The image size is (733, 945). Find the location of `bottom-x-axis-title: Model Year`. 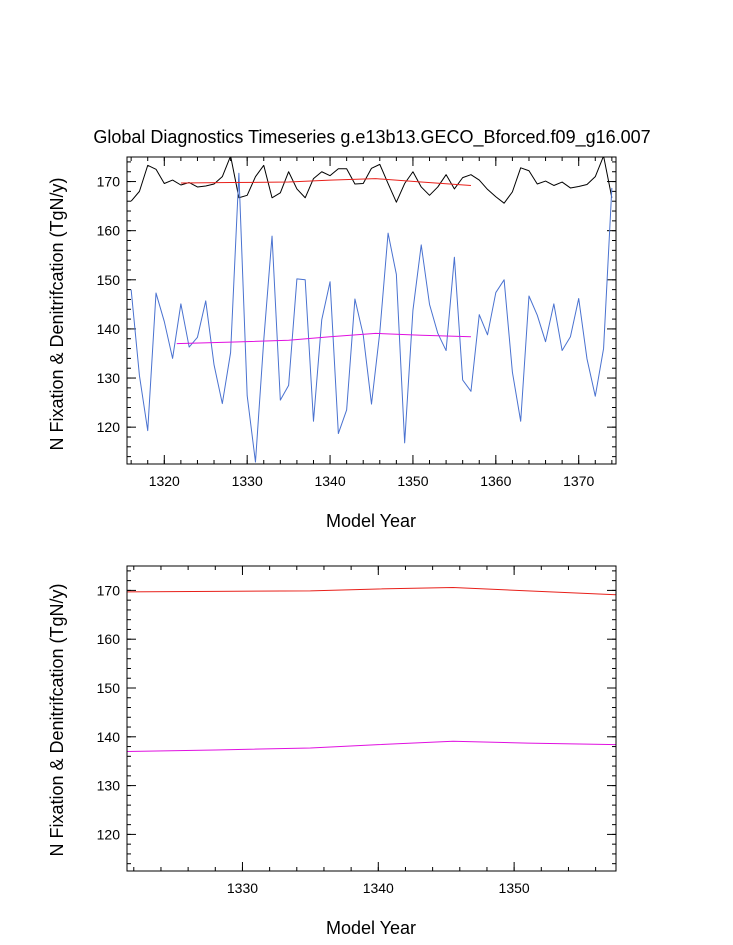

bottom-x-axis-title: Model Year is located at coordinates (371, 928).